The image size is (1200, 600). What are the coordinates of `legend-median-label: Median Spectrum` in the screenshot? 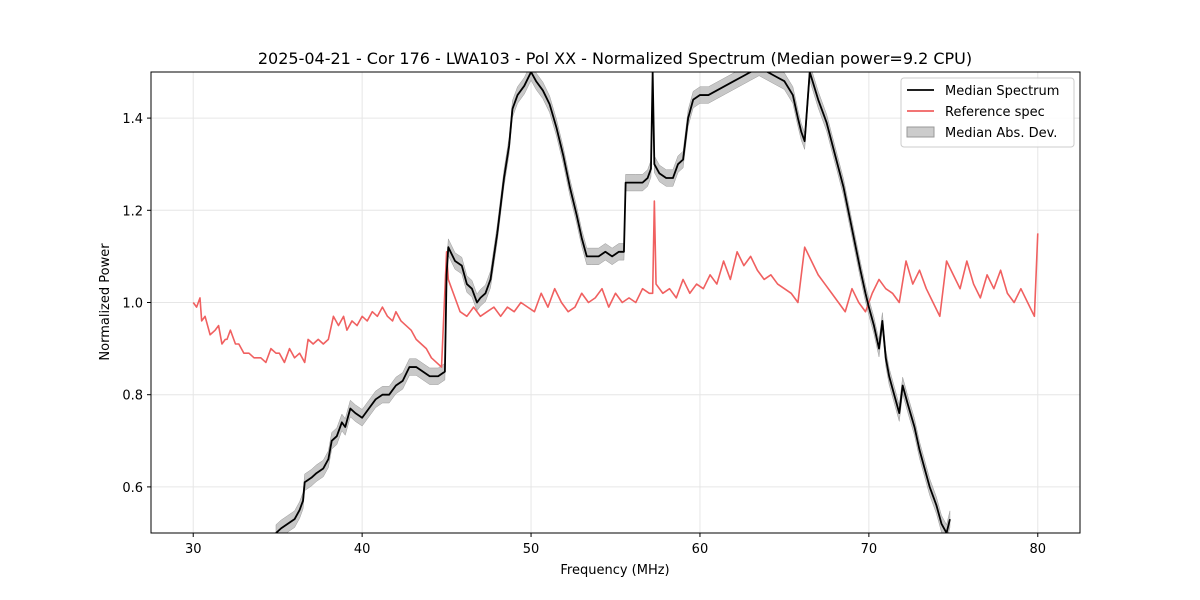 It's located at (1002, 91).